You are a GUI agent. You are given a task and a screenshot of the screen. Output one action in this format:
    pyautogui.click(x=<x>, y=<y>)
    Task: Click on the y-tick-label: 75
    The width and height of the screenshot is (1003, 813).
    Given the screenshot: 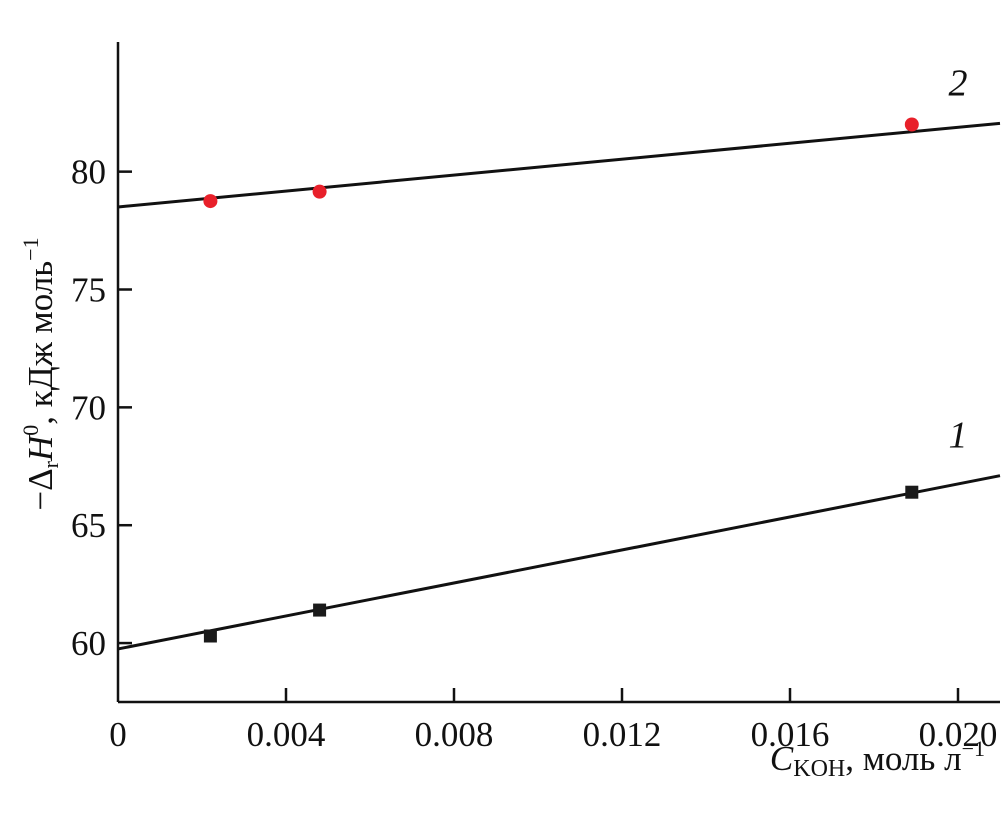 What is the action you would take?
    pyautogui.click(x=88, y=290)
    